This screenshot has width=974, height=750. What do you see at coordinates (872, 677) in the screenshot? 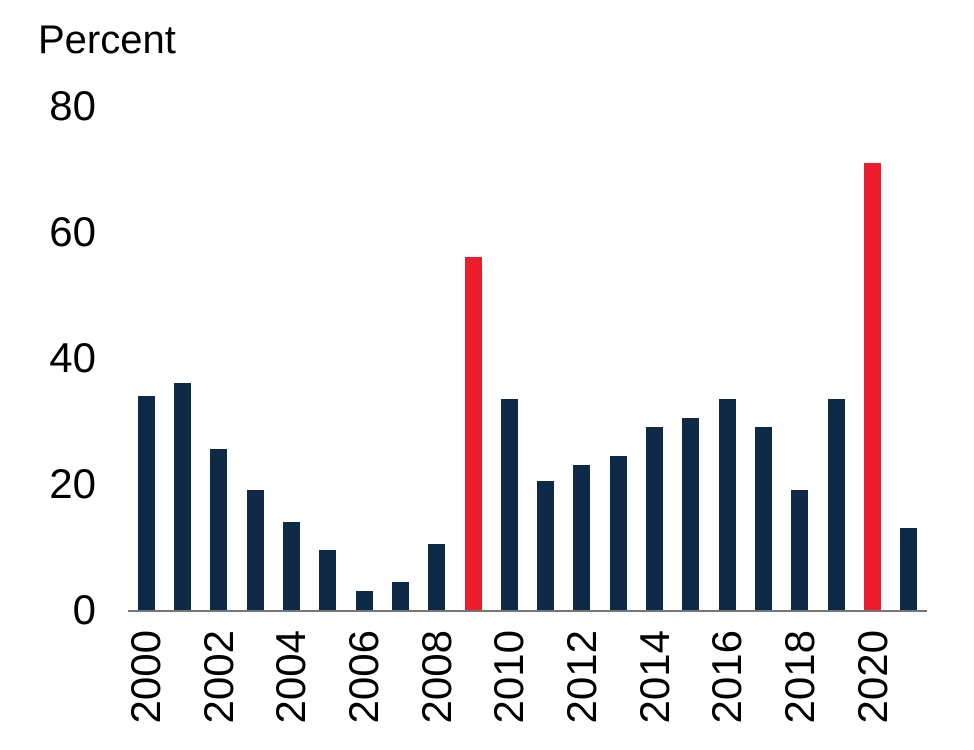
I see `x-tick-label-2020: 2020` at bounding box center [872, 677].